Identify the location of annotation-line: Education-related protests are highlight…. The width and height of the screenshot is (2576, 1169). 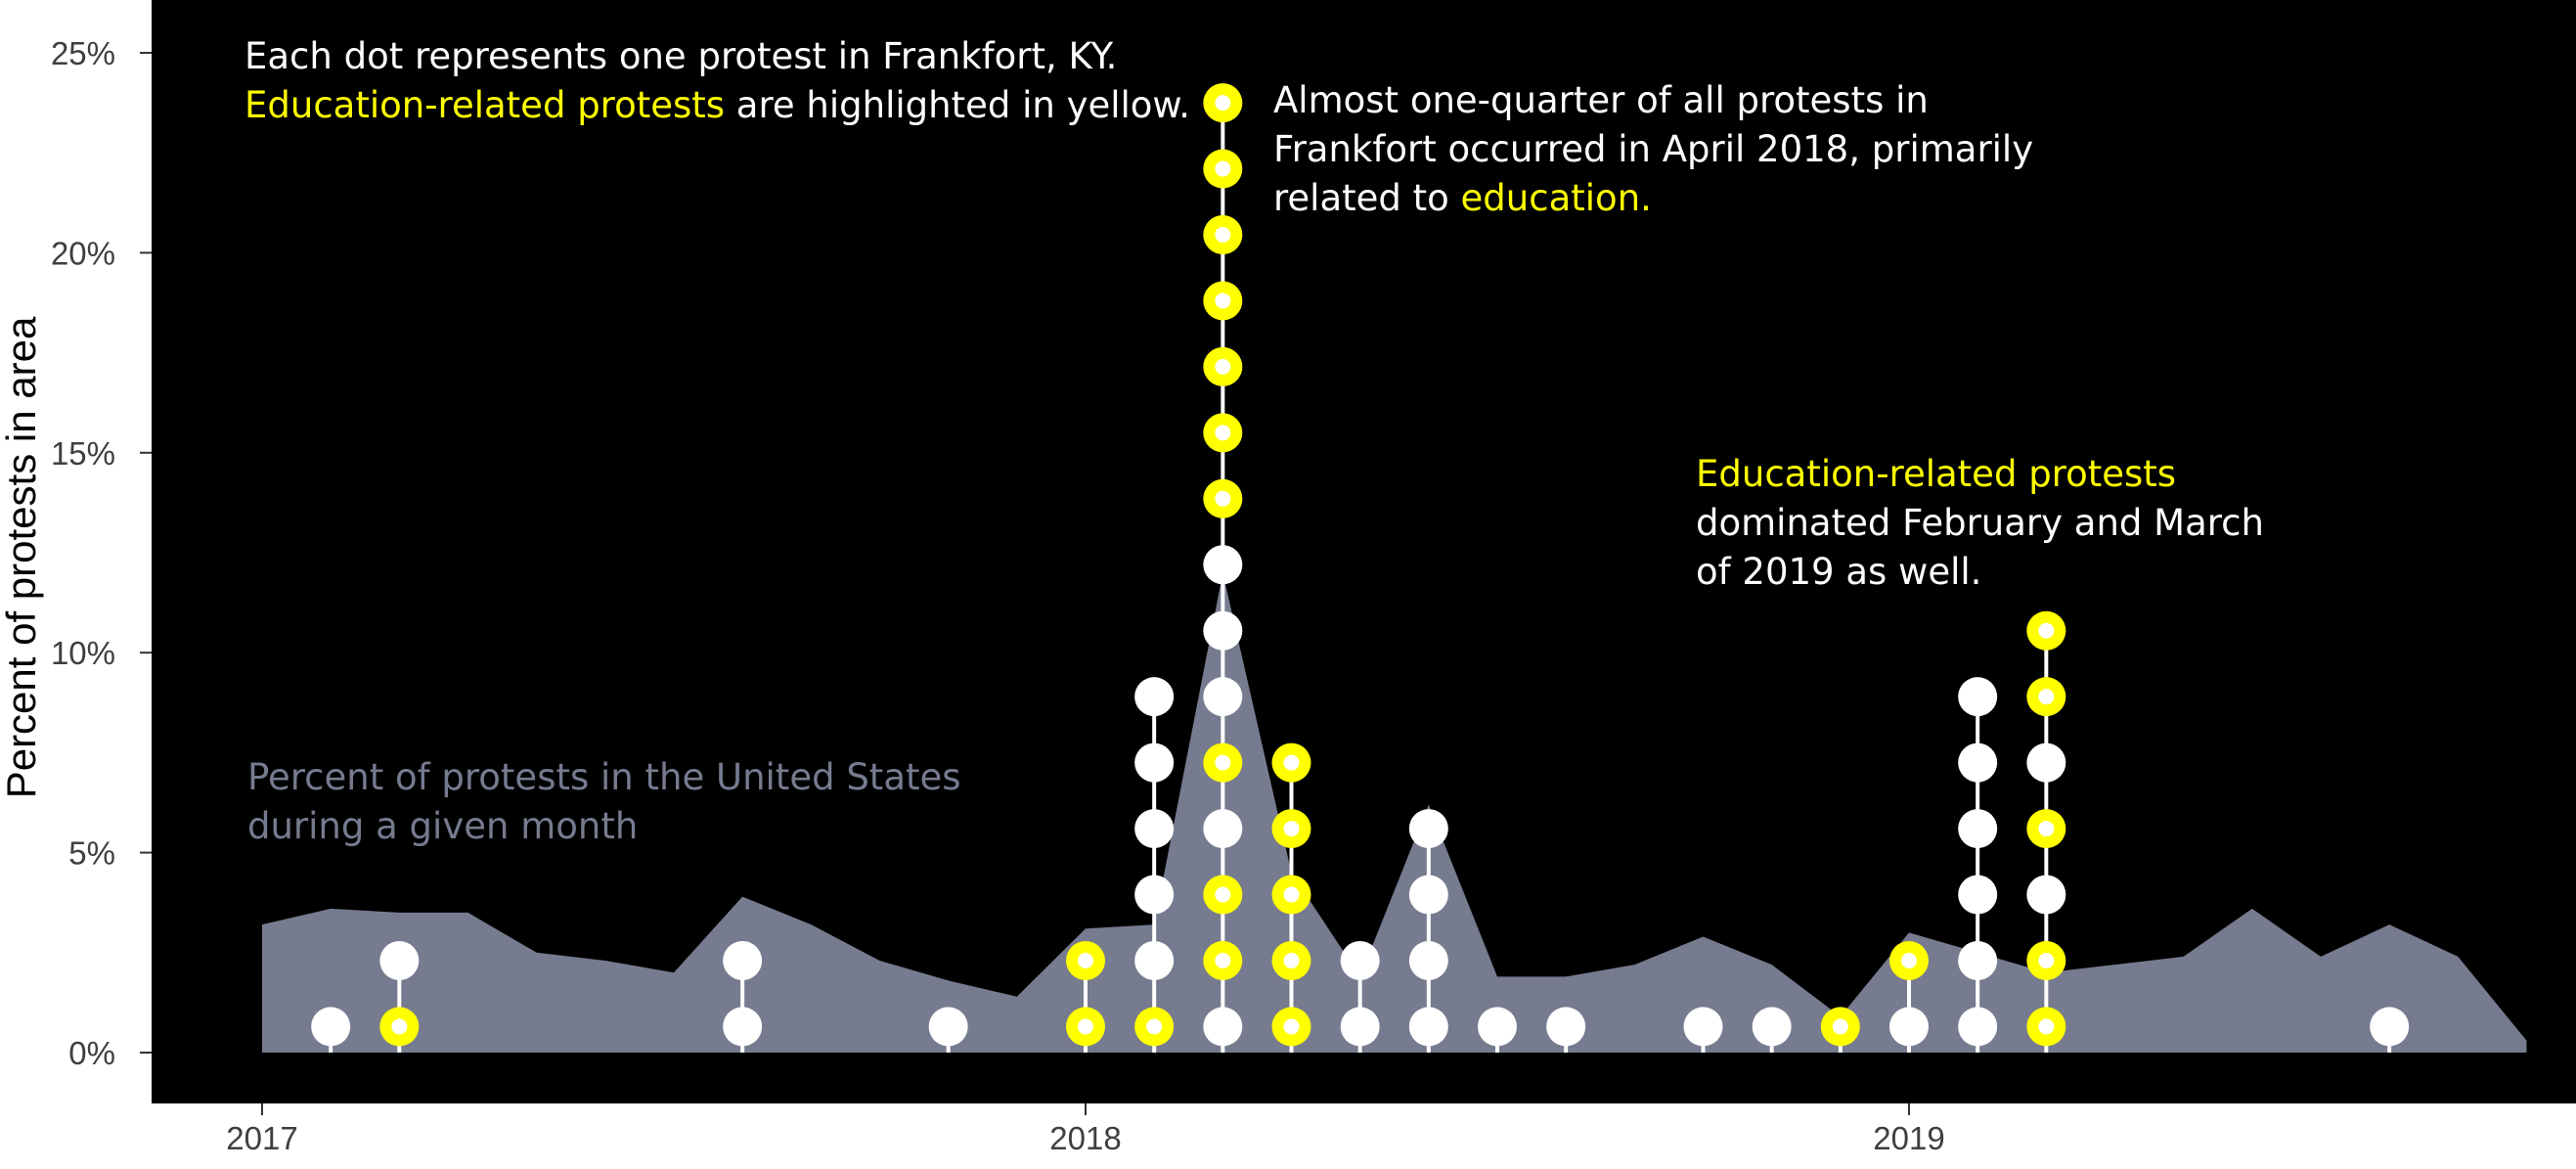
(717, 105).